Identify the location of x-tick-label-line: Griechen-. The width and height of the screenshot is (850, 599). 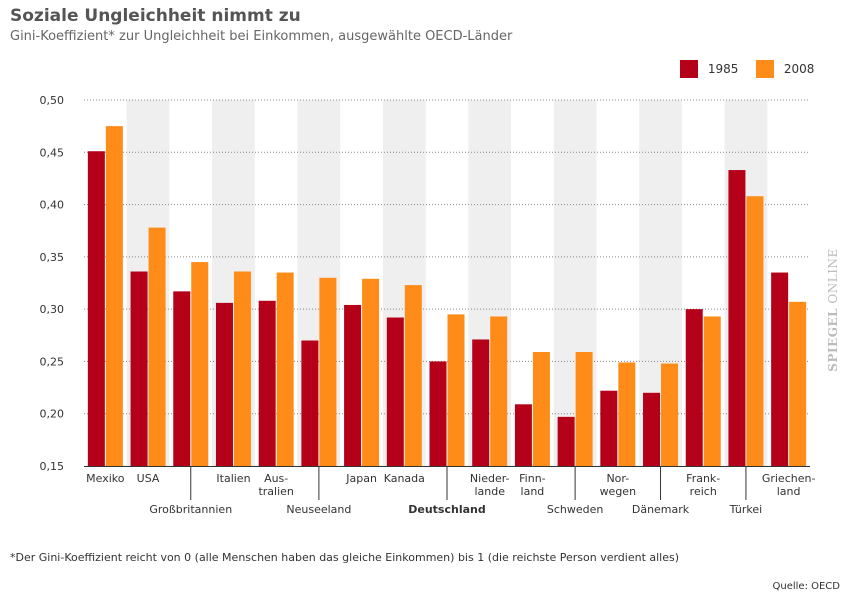
(789, 478).